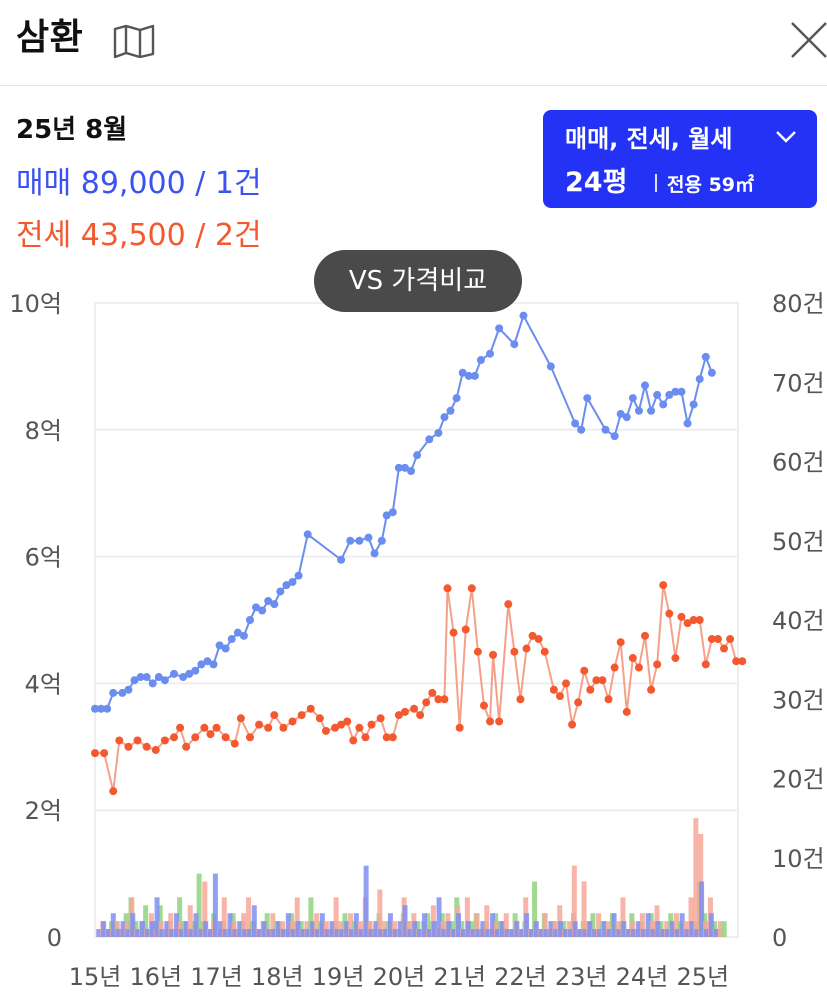 Image resolution: width=827 pixels, height=1001 pixels. I want to click on x-tick: 23년, so click(581, 977).